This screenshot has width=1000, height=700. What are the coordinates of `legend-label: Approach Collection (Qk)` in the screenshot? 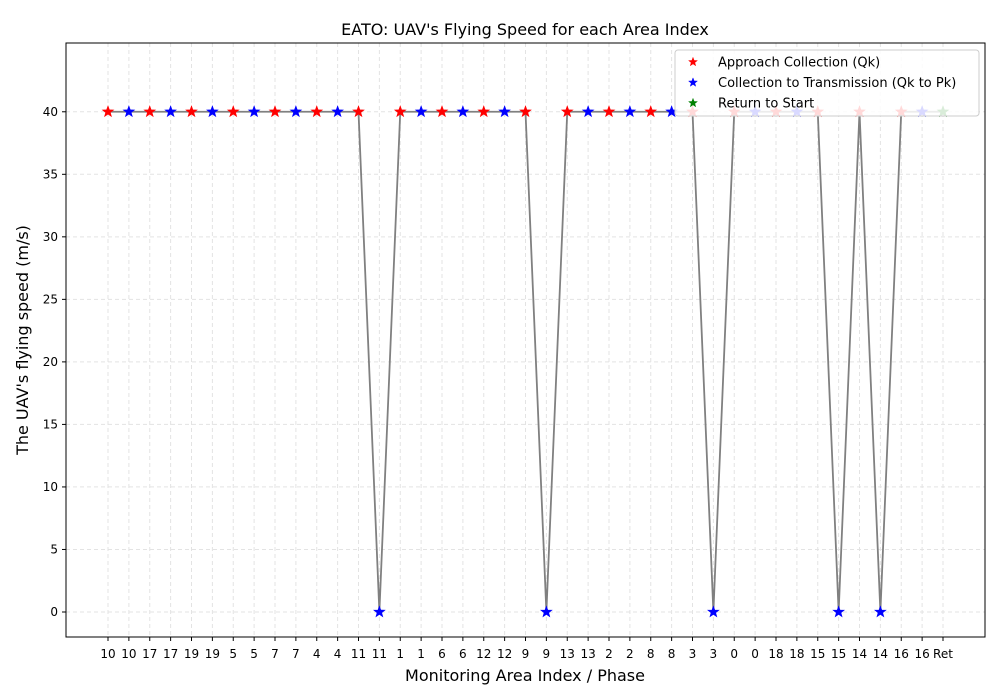 It's located at (799, 63).